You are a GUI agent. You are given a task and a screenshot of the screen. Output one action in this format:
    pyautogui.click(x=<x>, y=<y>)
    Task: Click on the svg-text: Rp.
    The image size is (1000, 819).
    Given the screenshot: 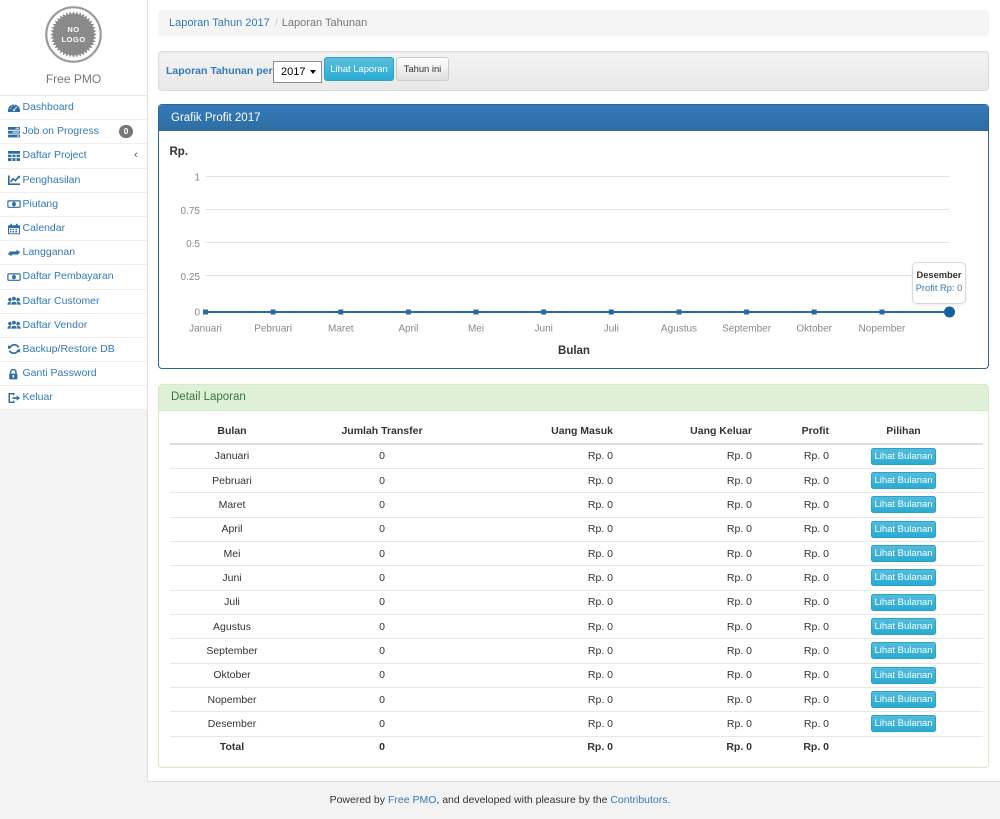 What is the action you would take?
    pyautogui.click(x=179, y=152)
    